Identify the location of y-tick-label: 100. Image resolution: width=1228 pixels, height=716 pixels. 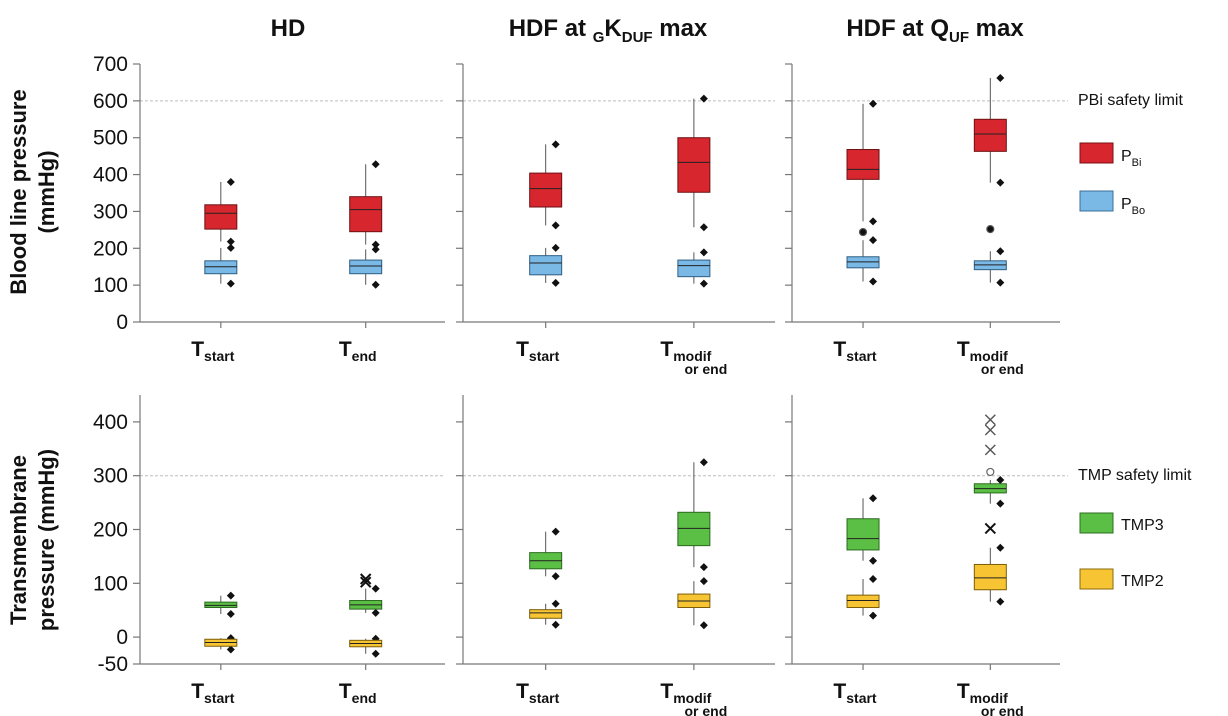
(110, 285).